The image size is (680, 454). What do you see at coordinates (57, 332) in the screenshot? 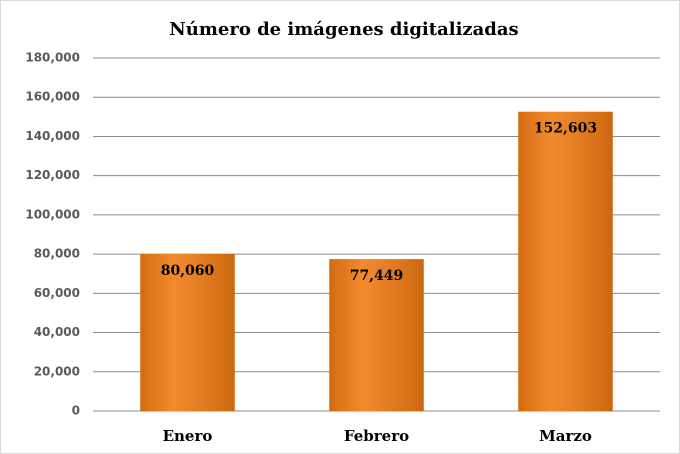
I see `y-tick-label: 40,000` at bounding box center [57, 332].